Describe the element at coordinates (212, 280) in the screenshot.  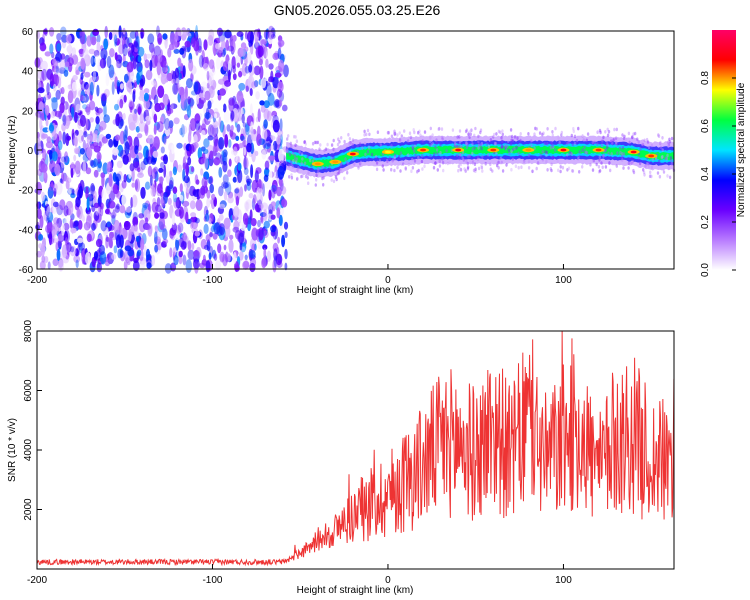
I see `x-tick-label: -100` at that location.